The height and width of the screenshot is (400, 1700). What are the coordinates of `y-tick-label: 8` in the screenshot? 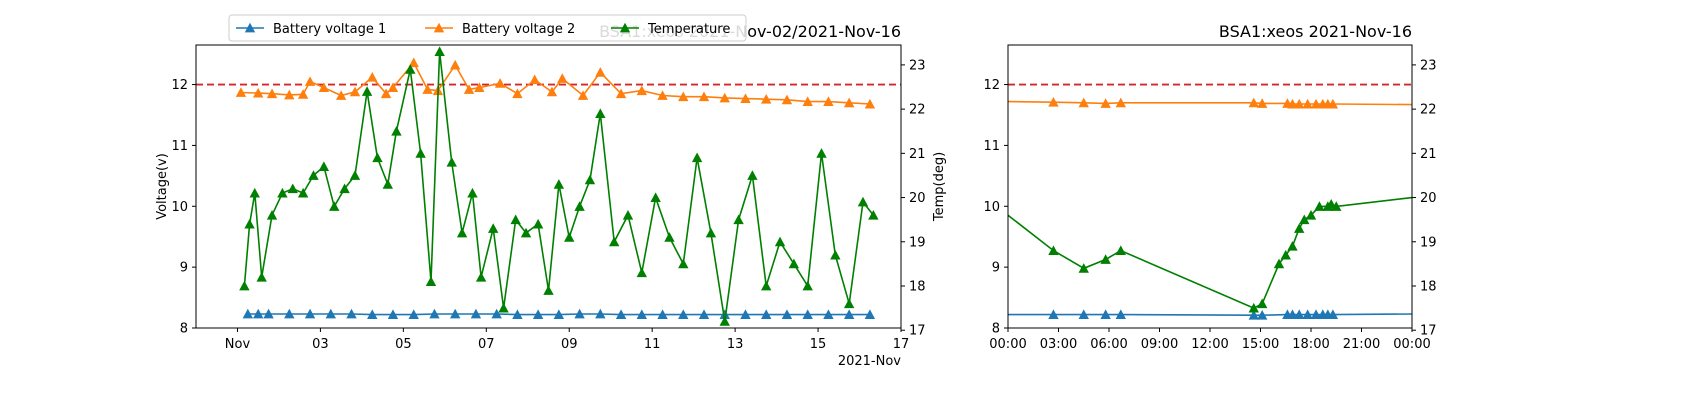 It's located at (996, 329).